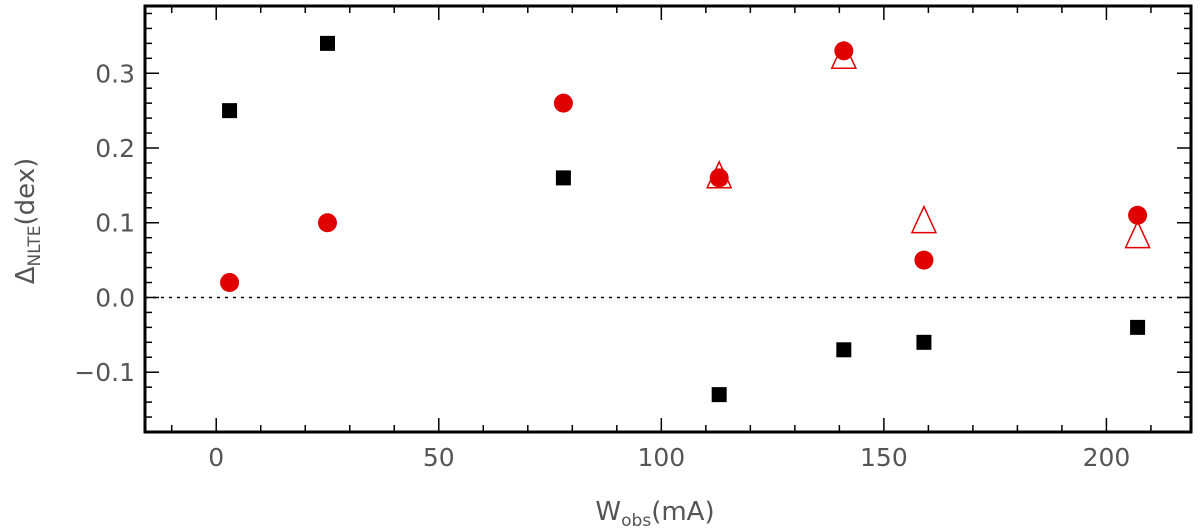  Describe the element at coordinates (216, 457) in the screenshot. I see `x-tick-label: 0` at that location.